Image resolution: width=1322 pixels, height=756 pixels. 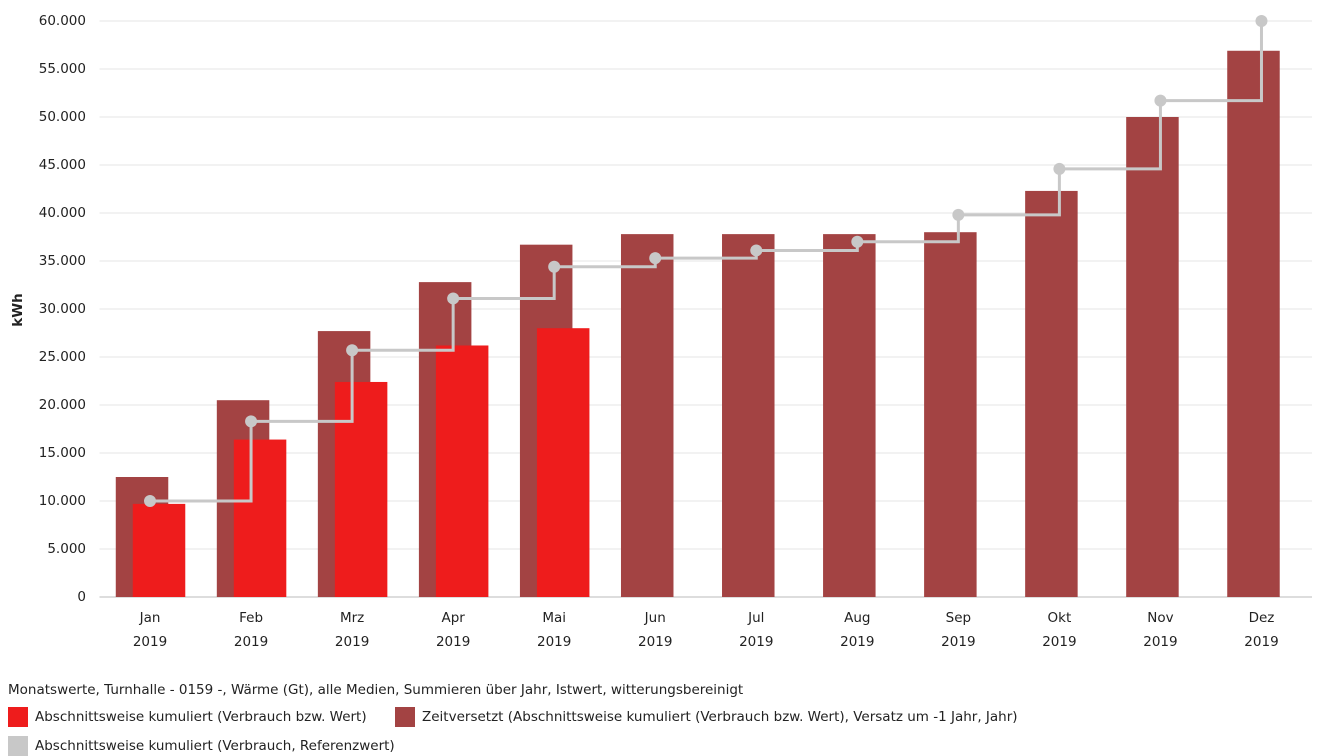 I want to click on y-tick-label: 50.000, so click(x=62, y=117).